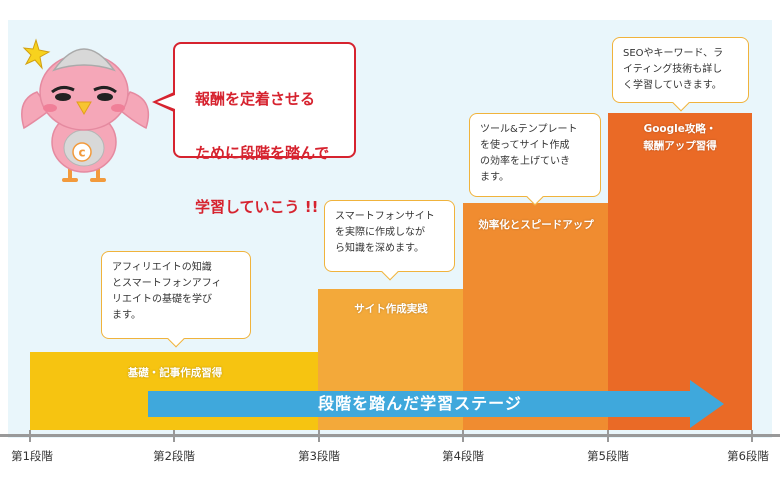  I want to click on axis-tick-label: 第4段階, so click(463, 456).